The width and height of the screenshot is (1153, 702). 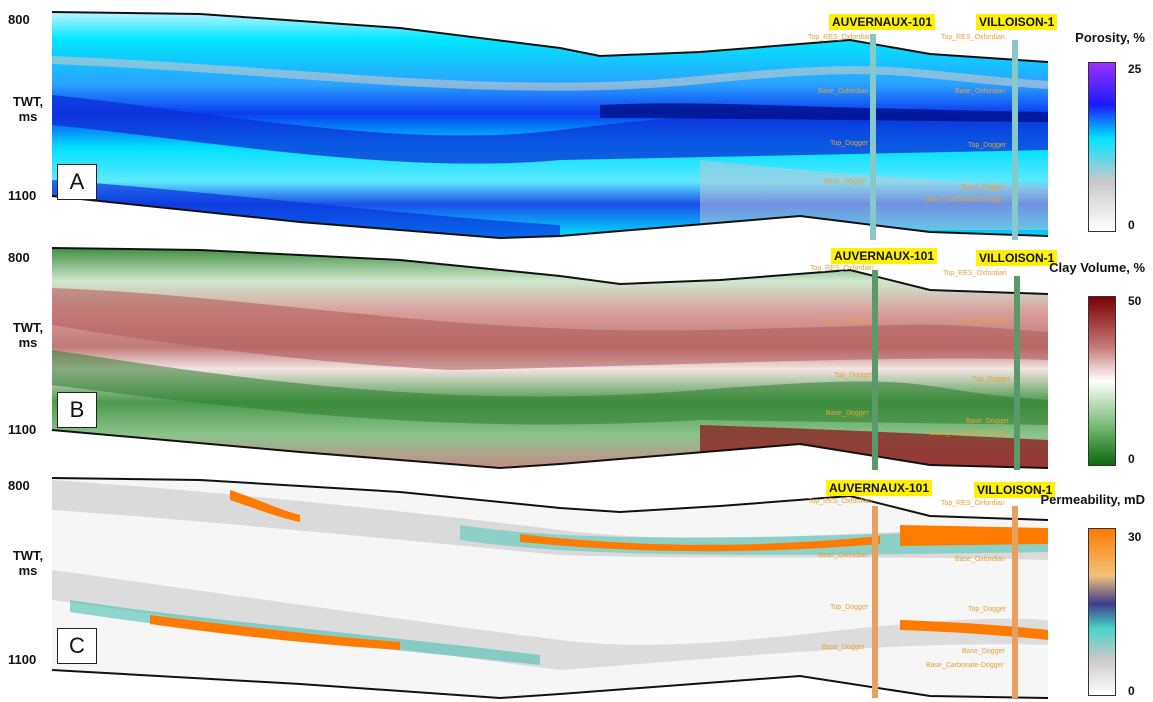 What do you see at coordinates (1135, 301) in the screenshot?
I see `colorbar-max: 50` at bounding box center [1135, 301].